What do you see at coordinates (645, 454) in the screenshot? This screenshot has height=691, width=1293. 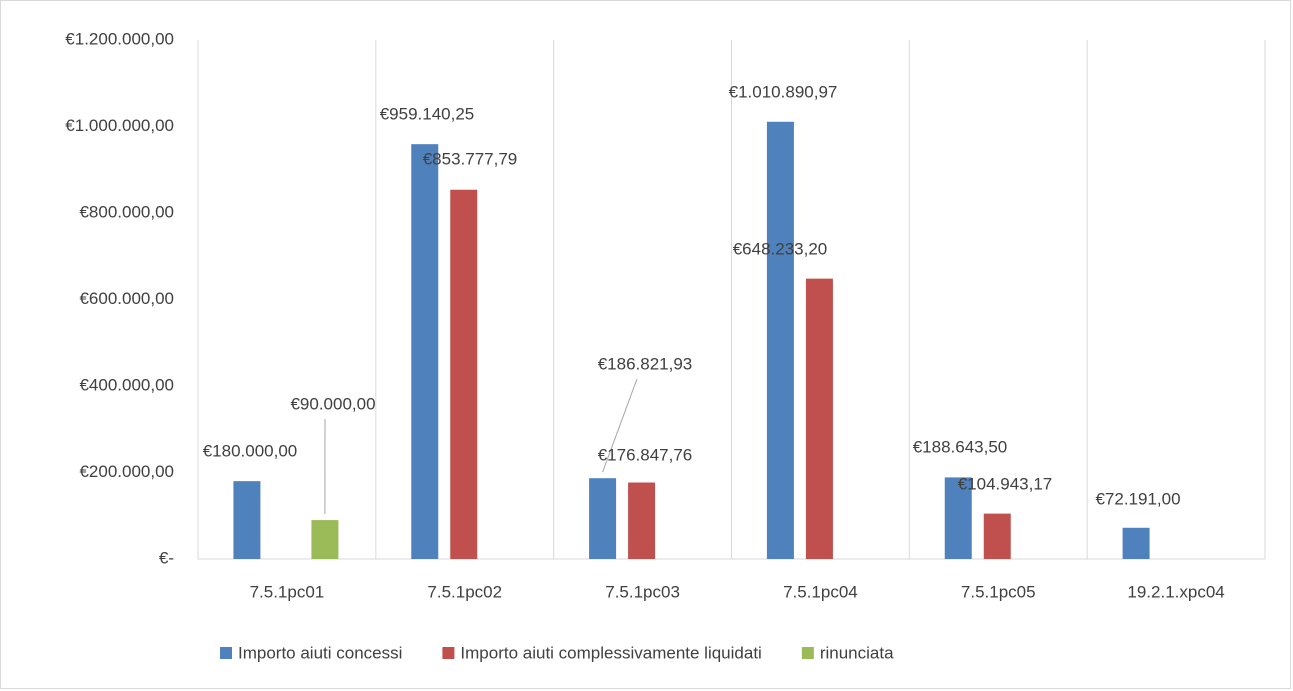 I see `data-label: €176.847,76` at bounding box center [645, 454].